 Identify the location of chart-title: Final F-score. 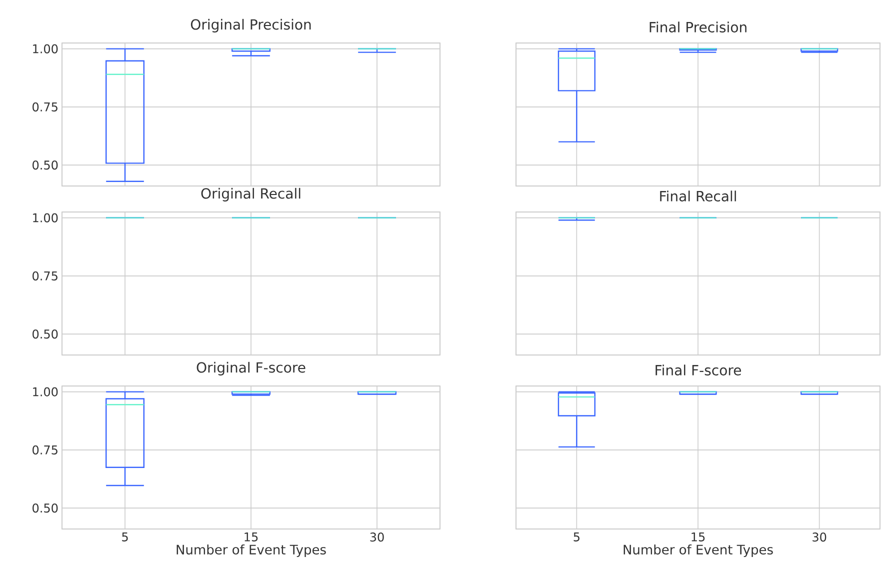
(699, 370).